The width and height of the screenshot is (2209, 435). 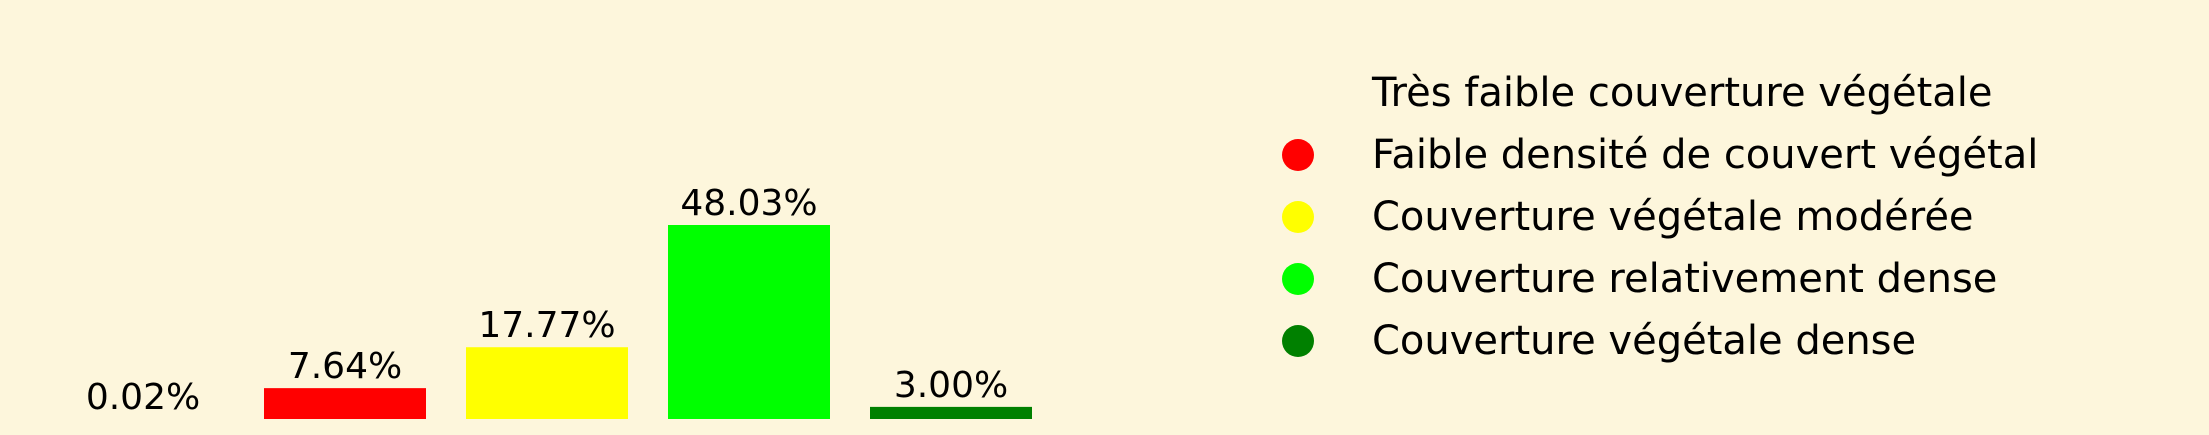 I want to click on legend-label-1: Très faible couverture végétale, so click(x=1682, y=93).